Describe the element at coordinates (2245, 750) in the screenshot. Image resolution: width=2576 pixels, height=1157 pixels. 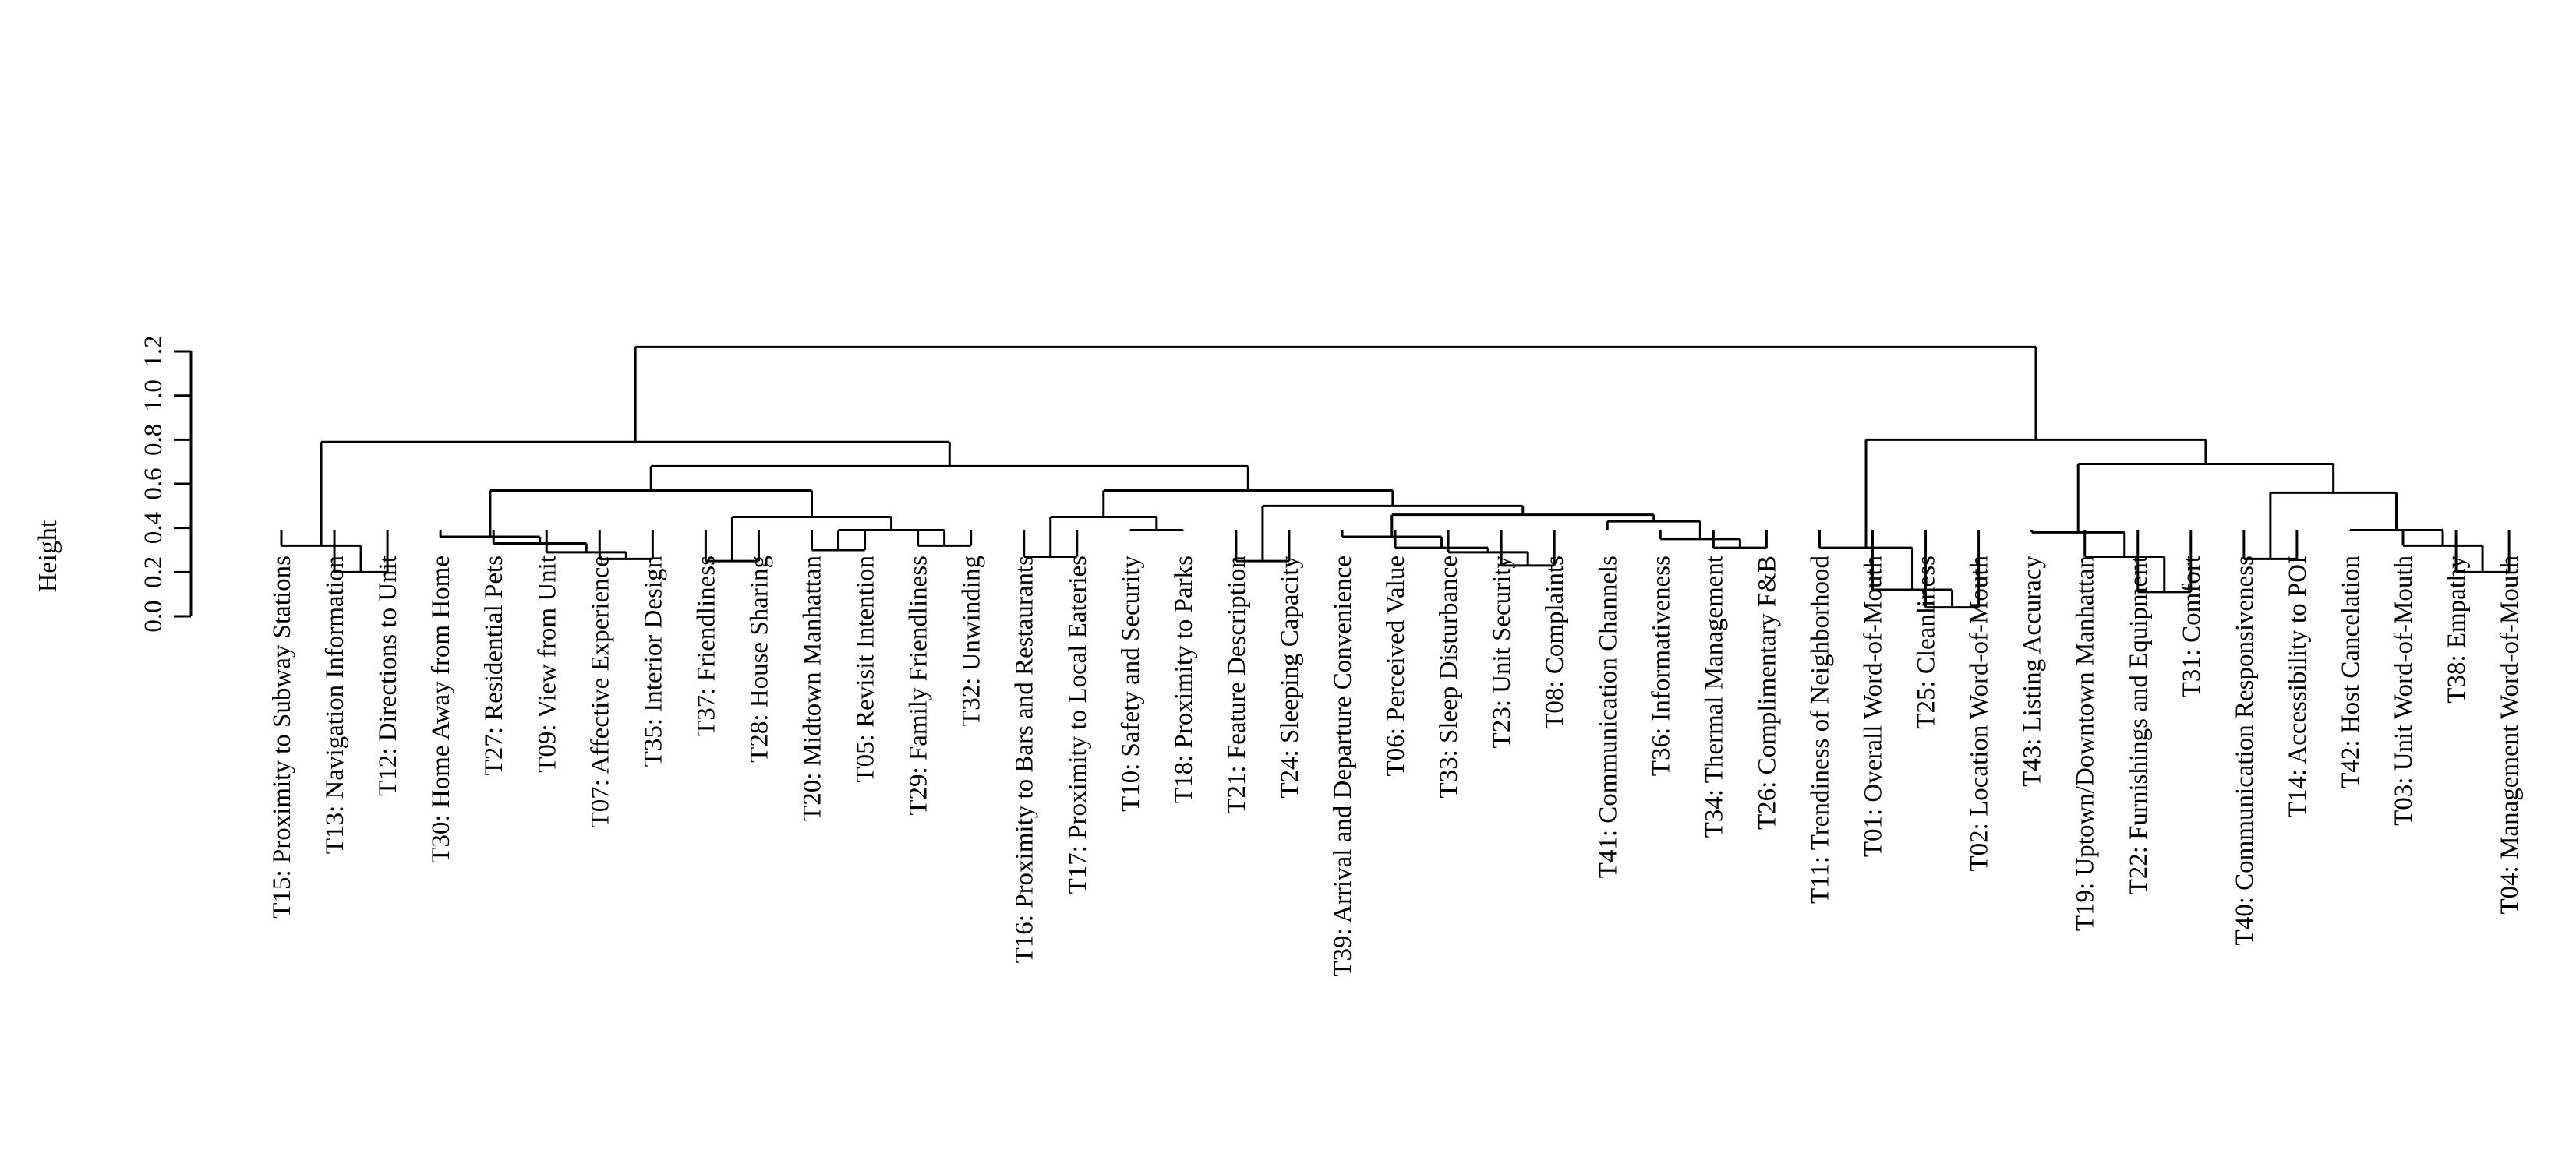
I see `leaf-label: T40: Communication Responsiveness` at that location.